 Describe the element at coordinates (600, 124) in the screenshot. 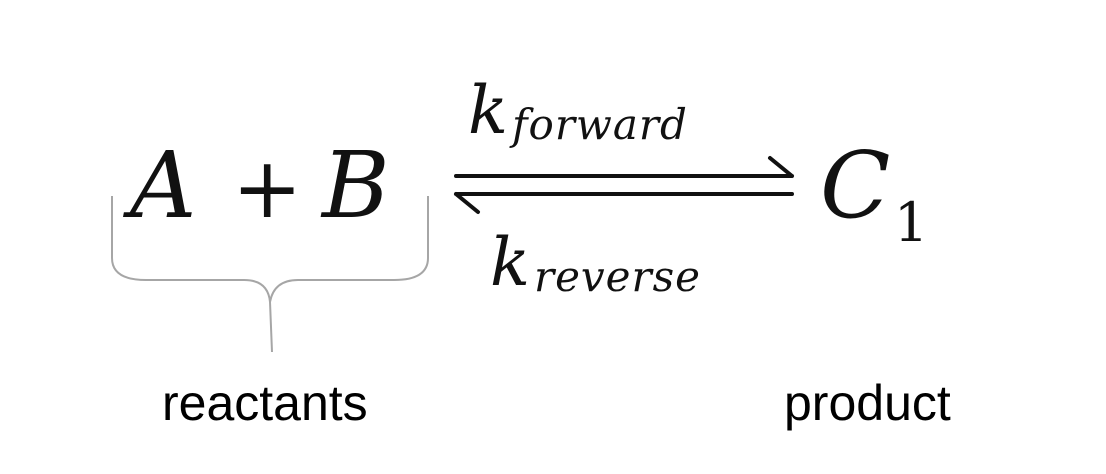

I see `forward-rate-subscript: forward` at that location.